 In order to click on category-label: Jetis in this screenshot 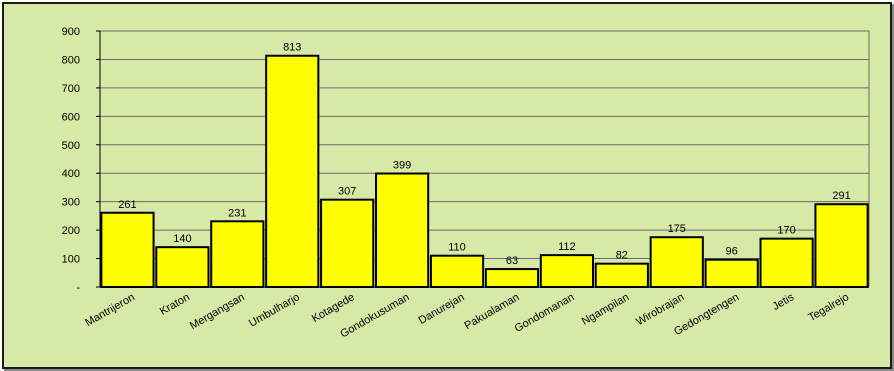, I will do `click(784, 302)`.